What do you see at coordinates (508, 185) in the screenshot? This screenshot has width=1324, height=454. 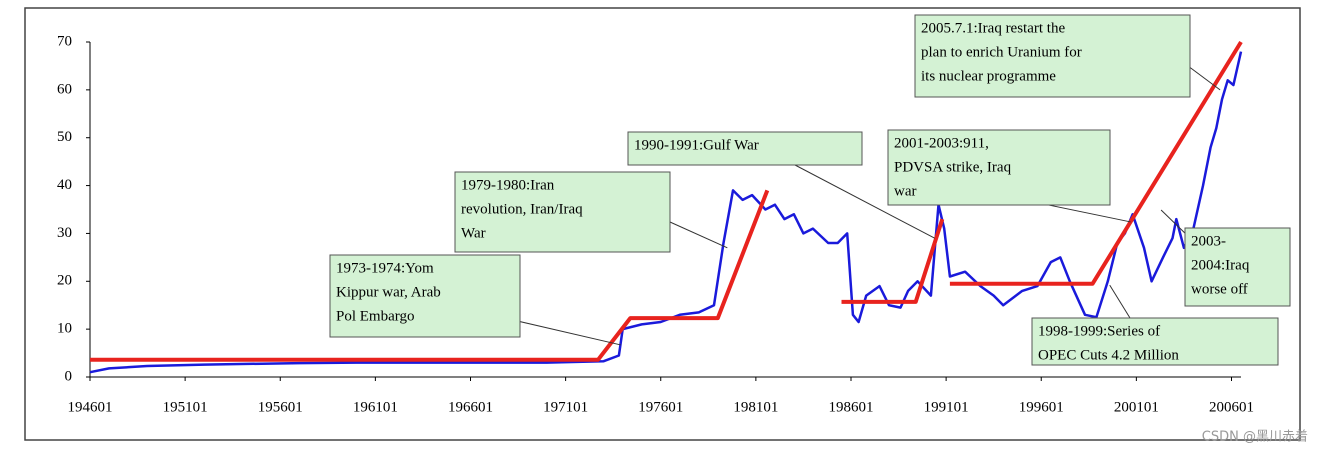 I see `annotation-text: 1979-1980:Iran` at bounding box center [508, 185].